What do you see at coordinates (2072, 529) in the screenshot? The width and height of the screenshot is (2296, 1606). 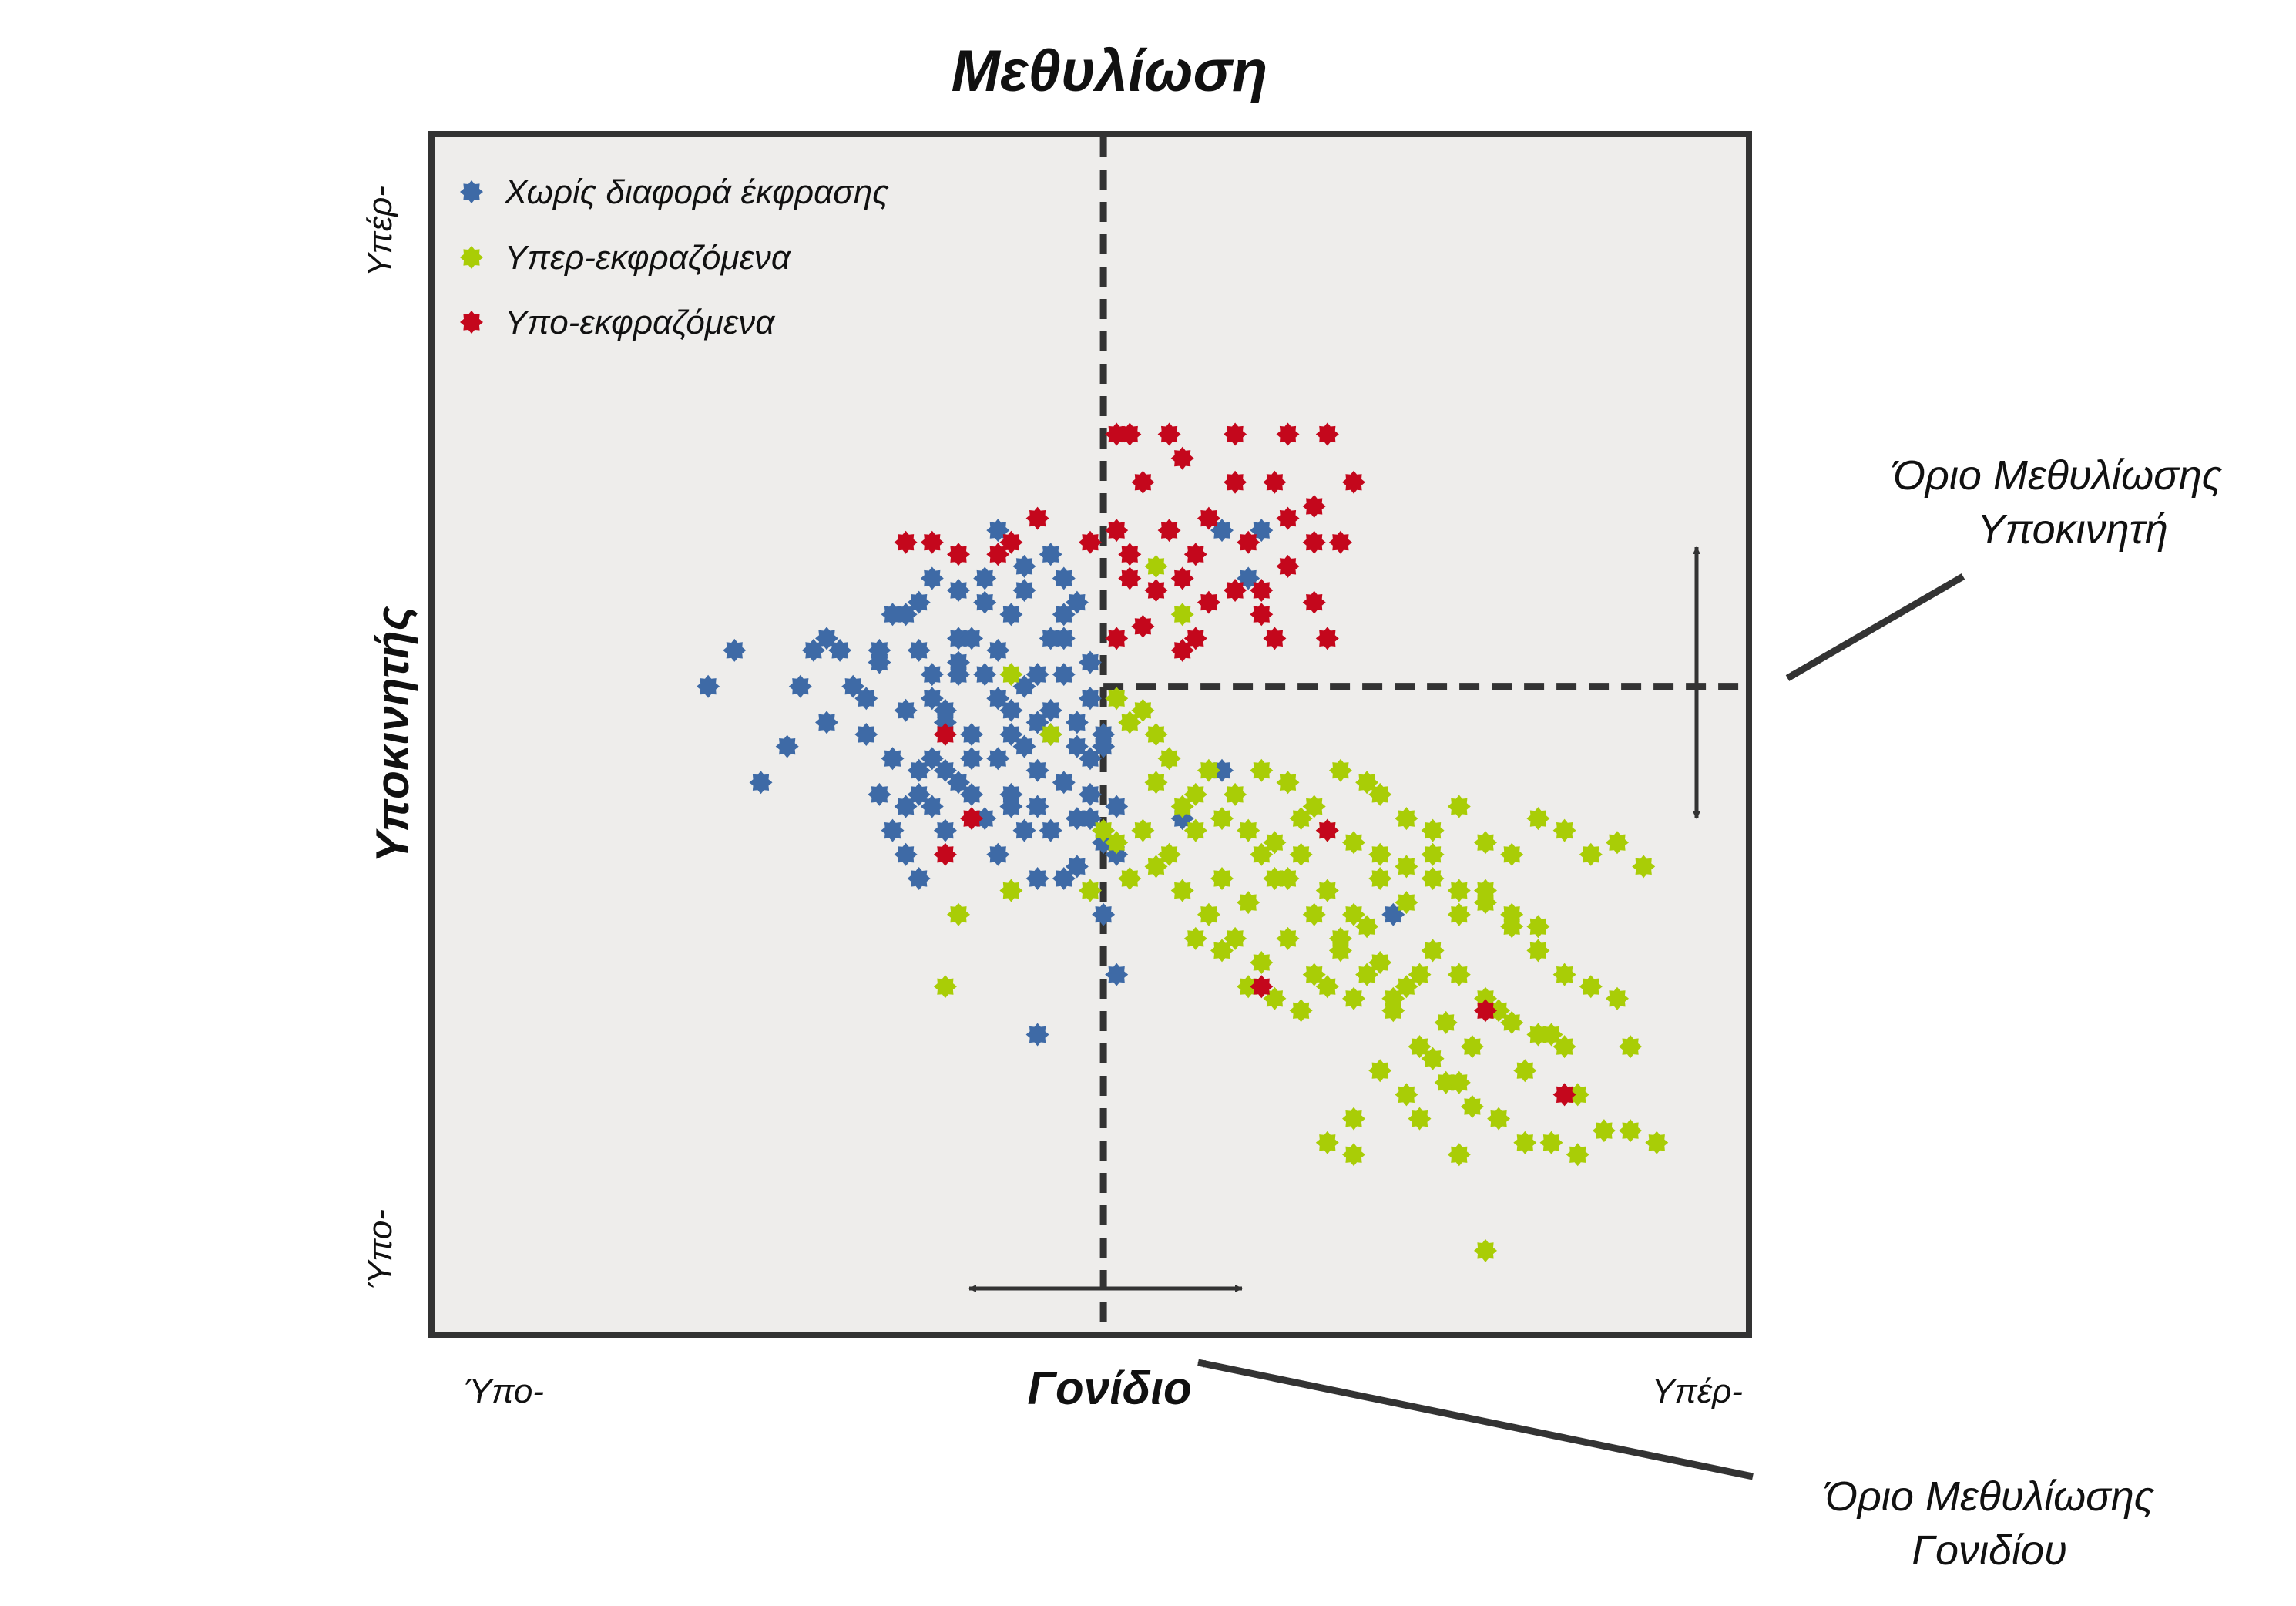 I see `promoter-threshold-text-line2: Υποκινητή` at bounding box center [2072, 529].